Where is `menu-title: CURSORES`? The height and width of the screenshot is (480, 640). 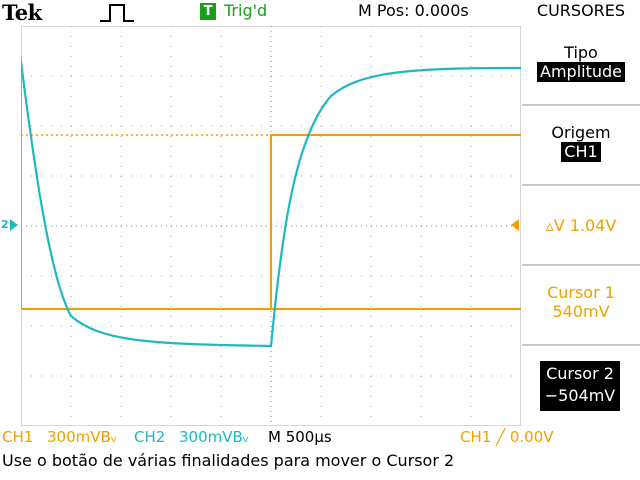
menu-title: CURSORES is located at coordinates (581, 10).